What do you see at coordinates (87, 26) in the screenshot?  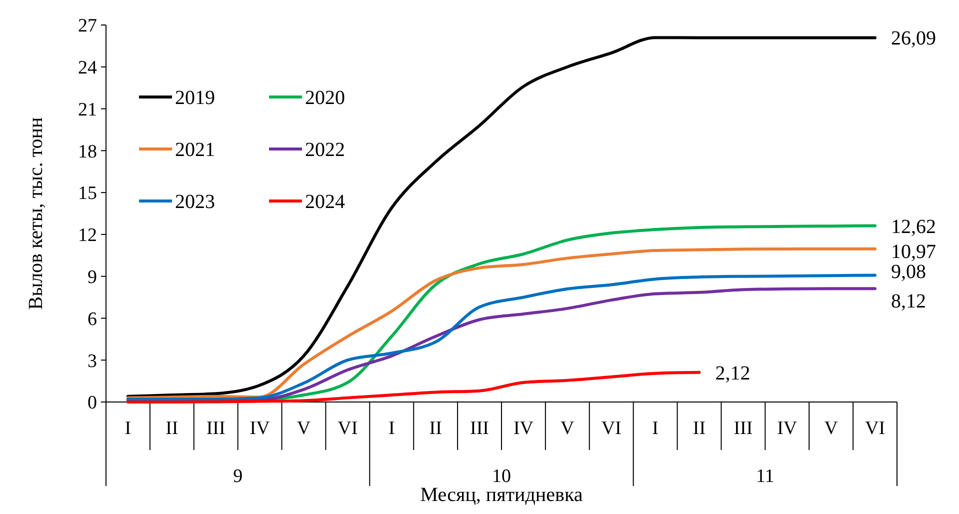 I see `y-tick-label: 27` at bounding box center [87, 26].